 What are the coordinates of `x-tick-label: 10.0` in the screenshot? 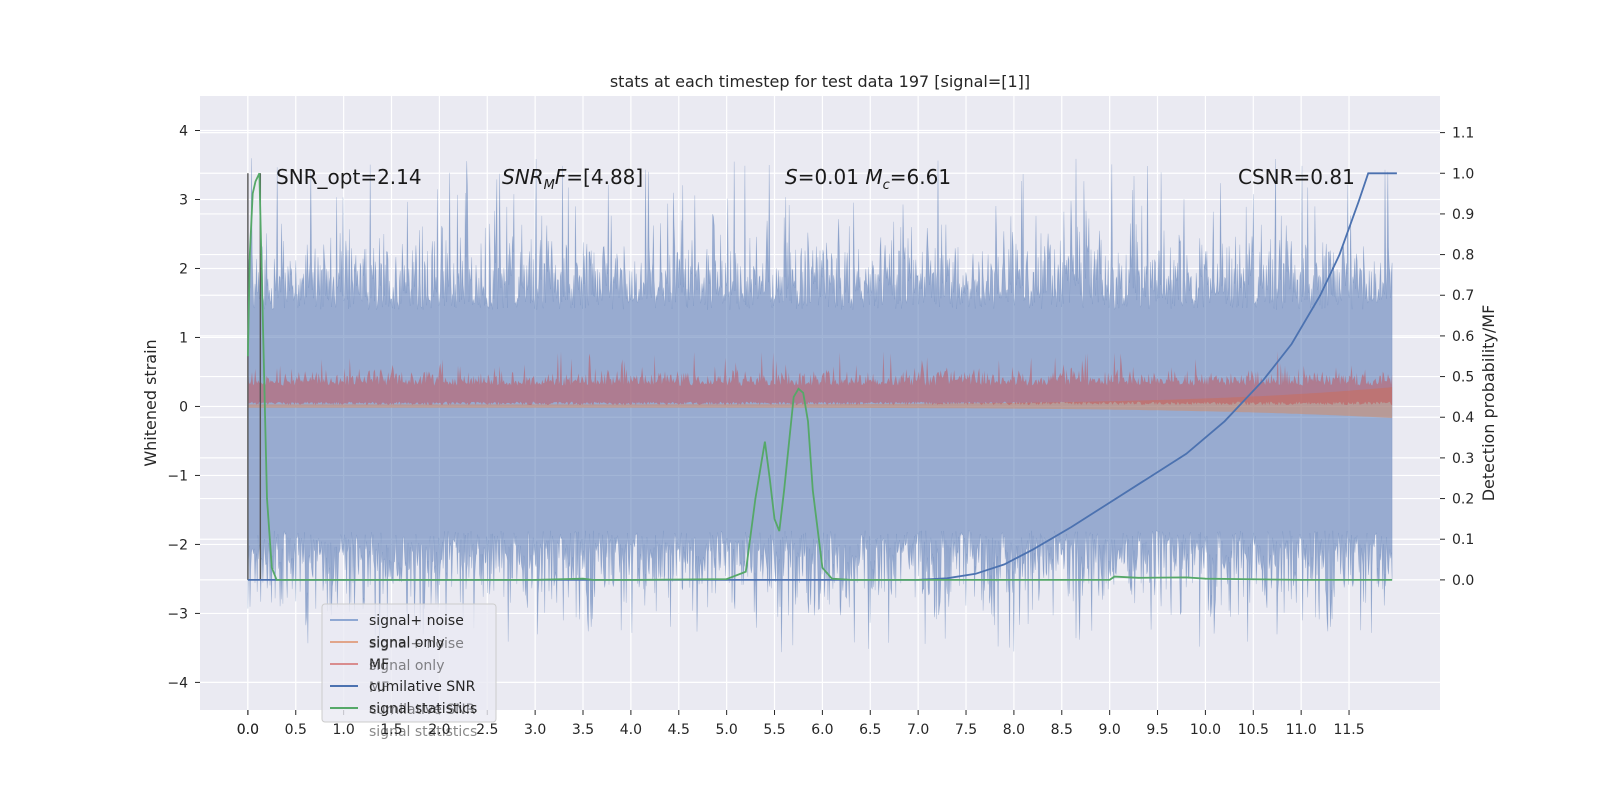 It's located at (1205, 730).